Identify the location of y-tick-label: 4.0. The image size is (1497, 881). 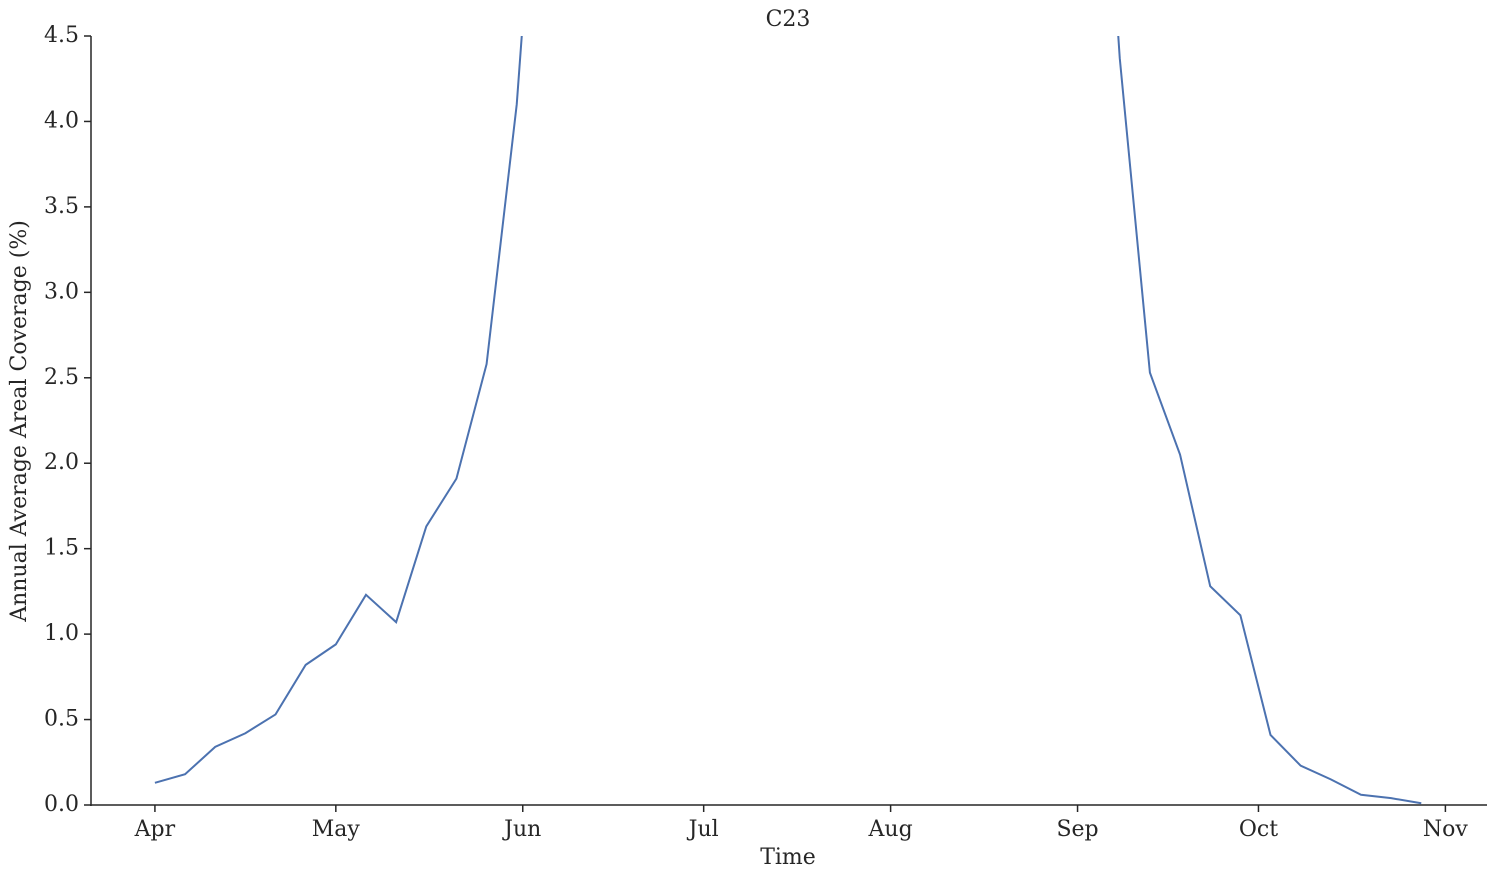
(61, 120).